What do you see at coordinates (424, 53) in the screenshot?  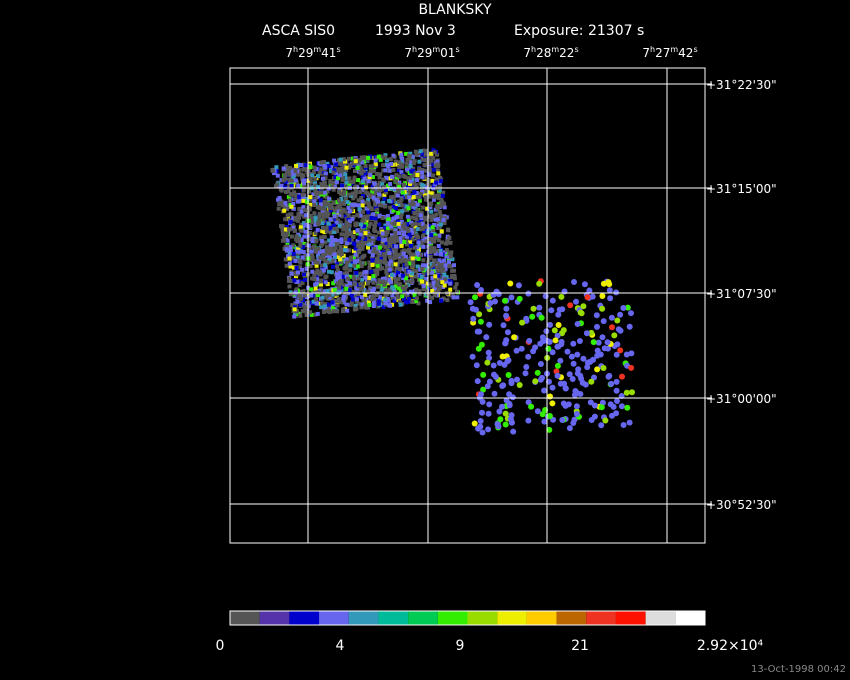 I see `ra-value: 29` at bounding box center [424, 53].